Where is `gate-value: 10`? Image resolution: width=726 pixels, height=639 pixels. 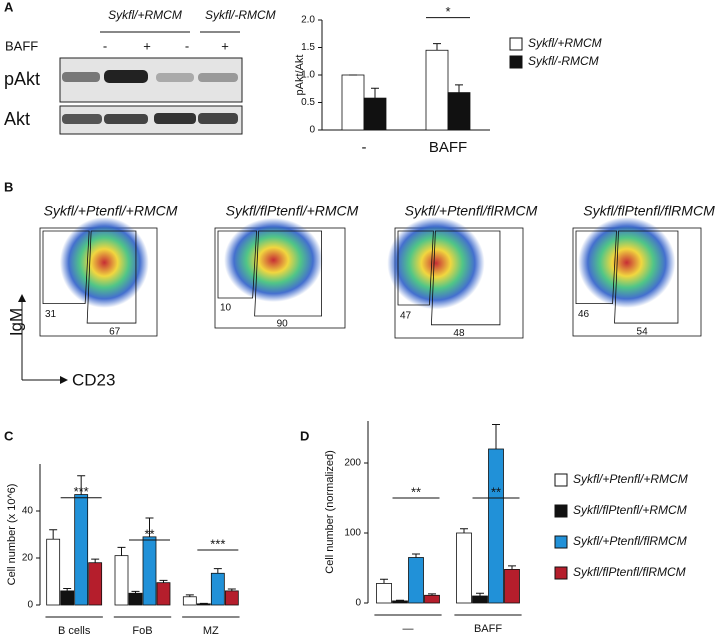
gate-value: 10 is located at coordinates (226, 308).